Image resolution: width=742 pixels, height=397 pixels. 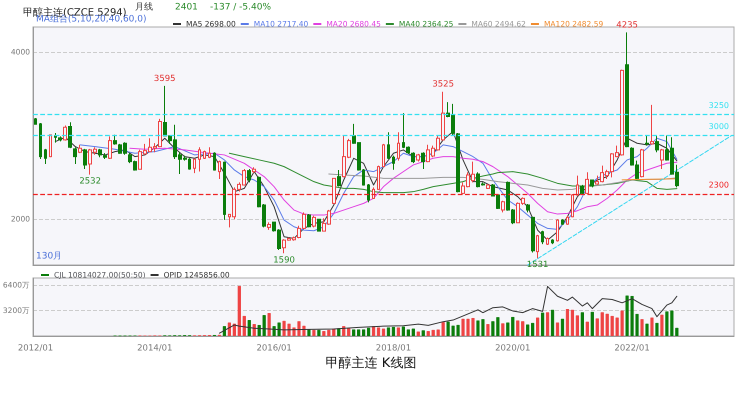 What do you see at coordinates (241, 7) in the screenshot?
I see `text: -137 / -5.40%` at bounding box center [241, 7].